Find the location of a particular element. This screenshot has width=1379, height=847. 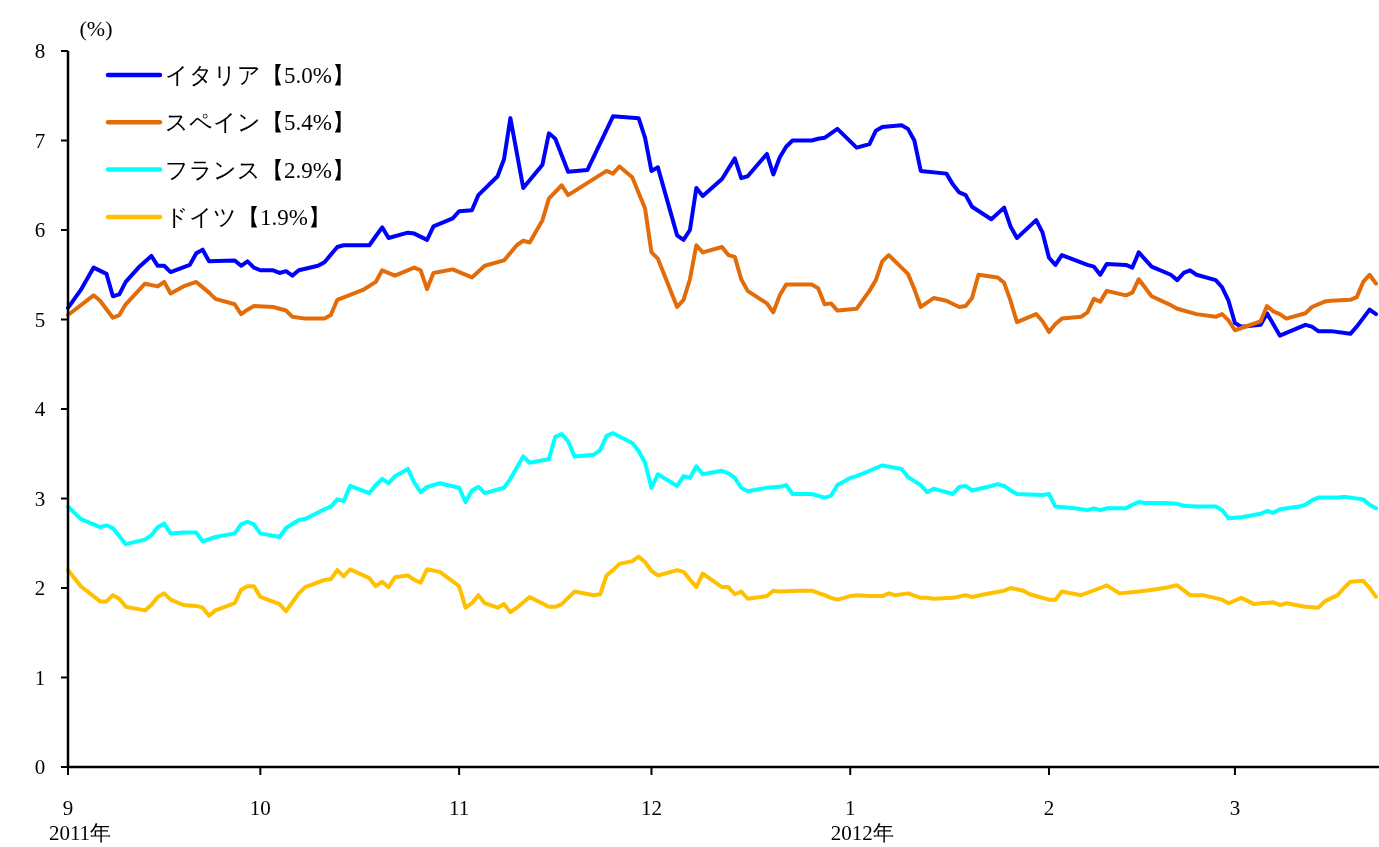

legend-label: スペイン【5.4%】 is located at coordinates (260, 123).